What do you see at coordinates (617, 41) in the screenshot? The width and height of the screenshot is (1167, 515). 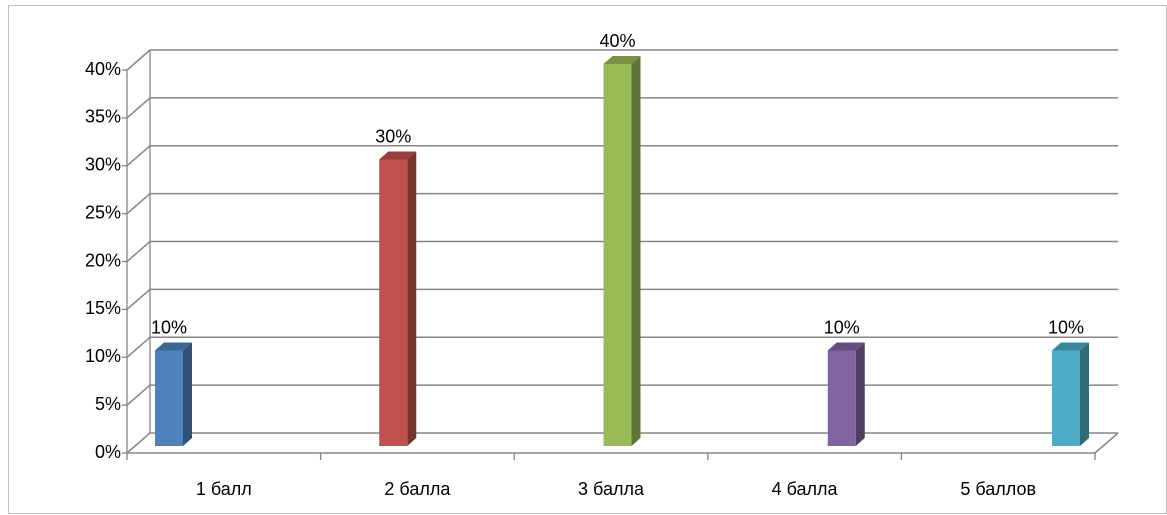 I see `data-label: 40%` at bounding box center [617, 41].